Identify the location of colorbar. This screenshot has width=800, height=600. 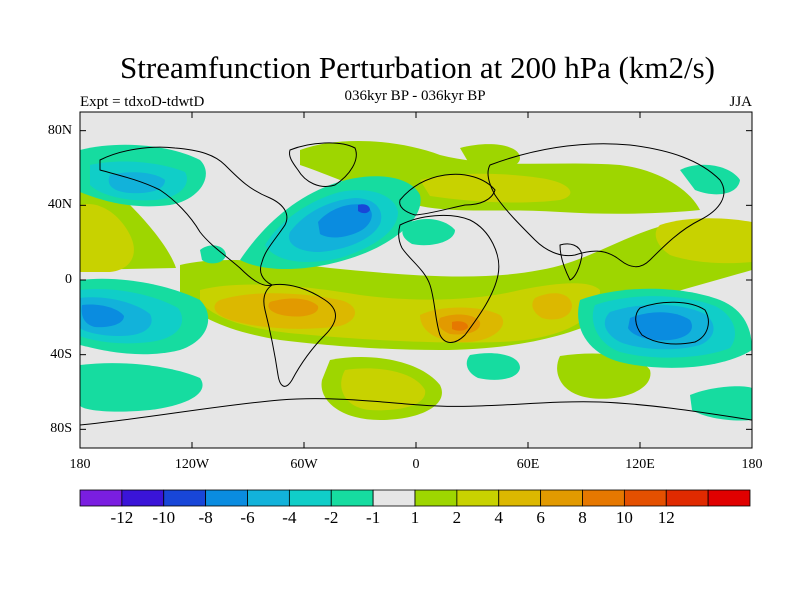
(415, 498).